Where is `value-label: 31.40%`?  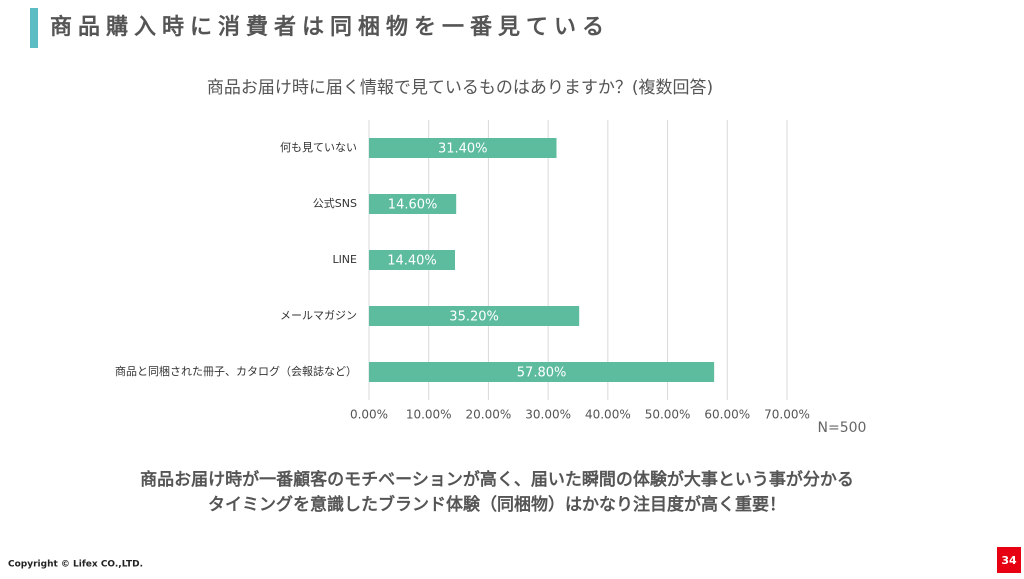 value-label: 31.40% is located at coordinates (463, 149).